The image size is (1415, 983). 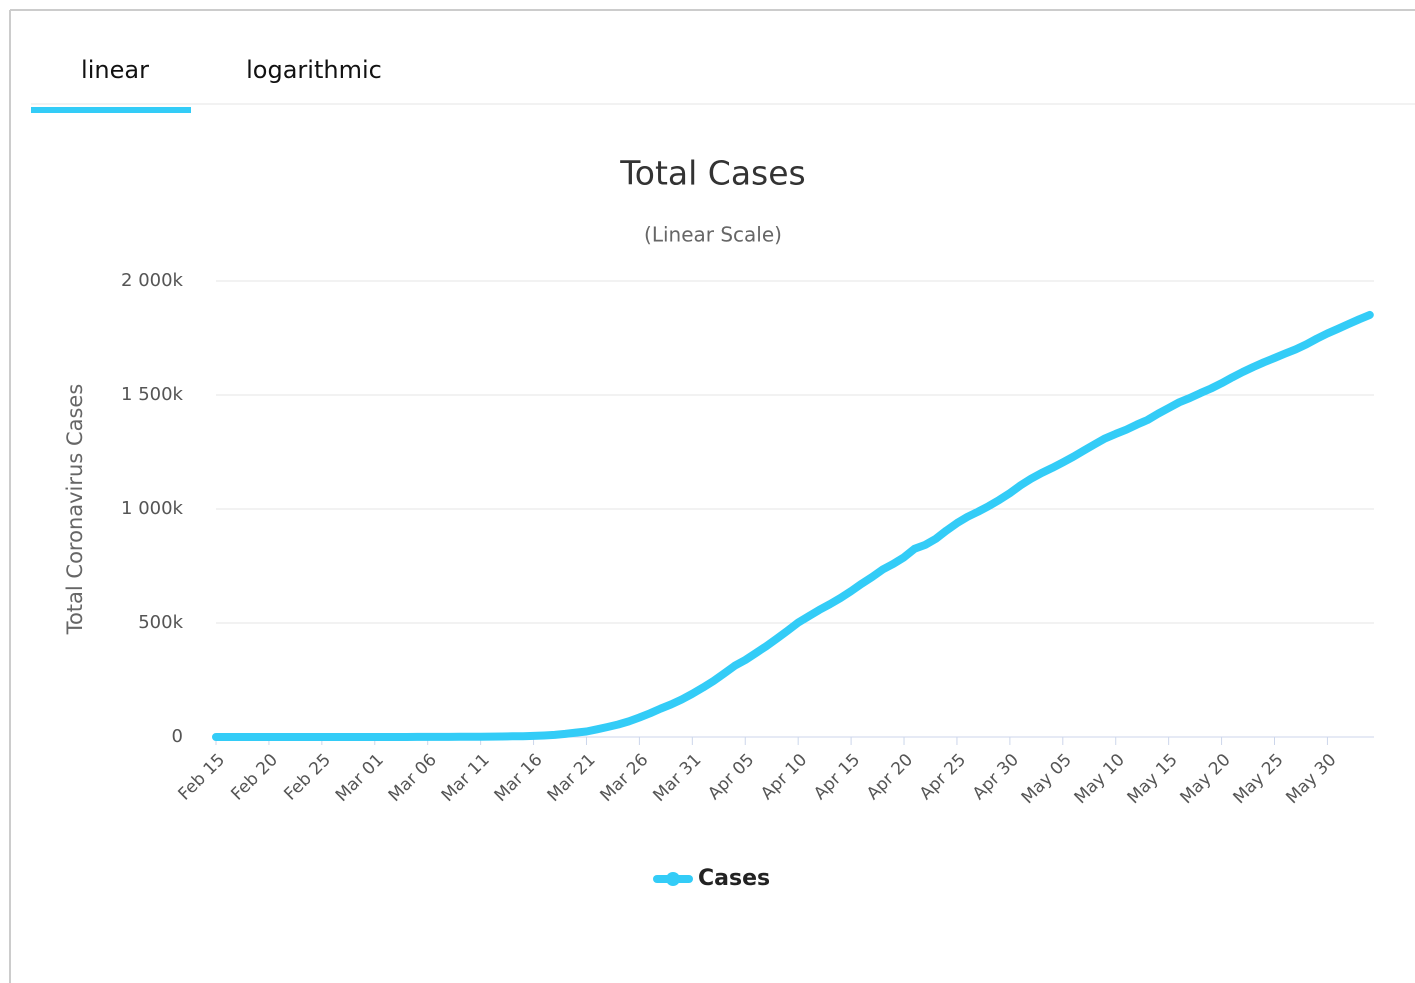 What do you see at coordinates (466, 778) in the screenshot?
I see `x-tick-label: Mar 11` at bounding box center [466, 778].